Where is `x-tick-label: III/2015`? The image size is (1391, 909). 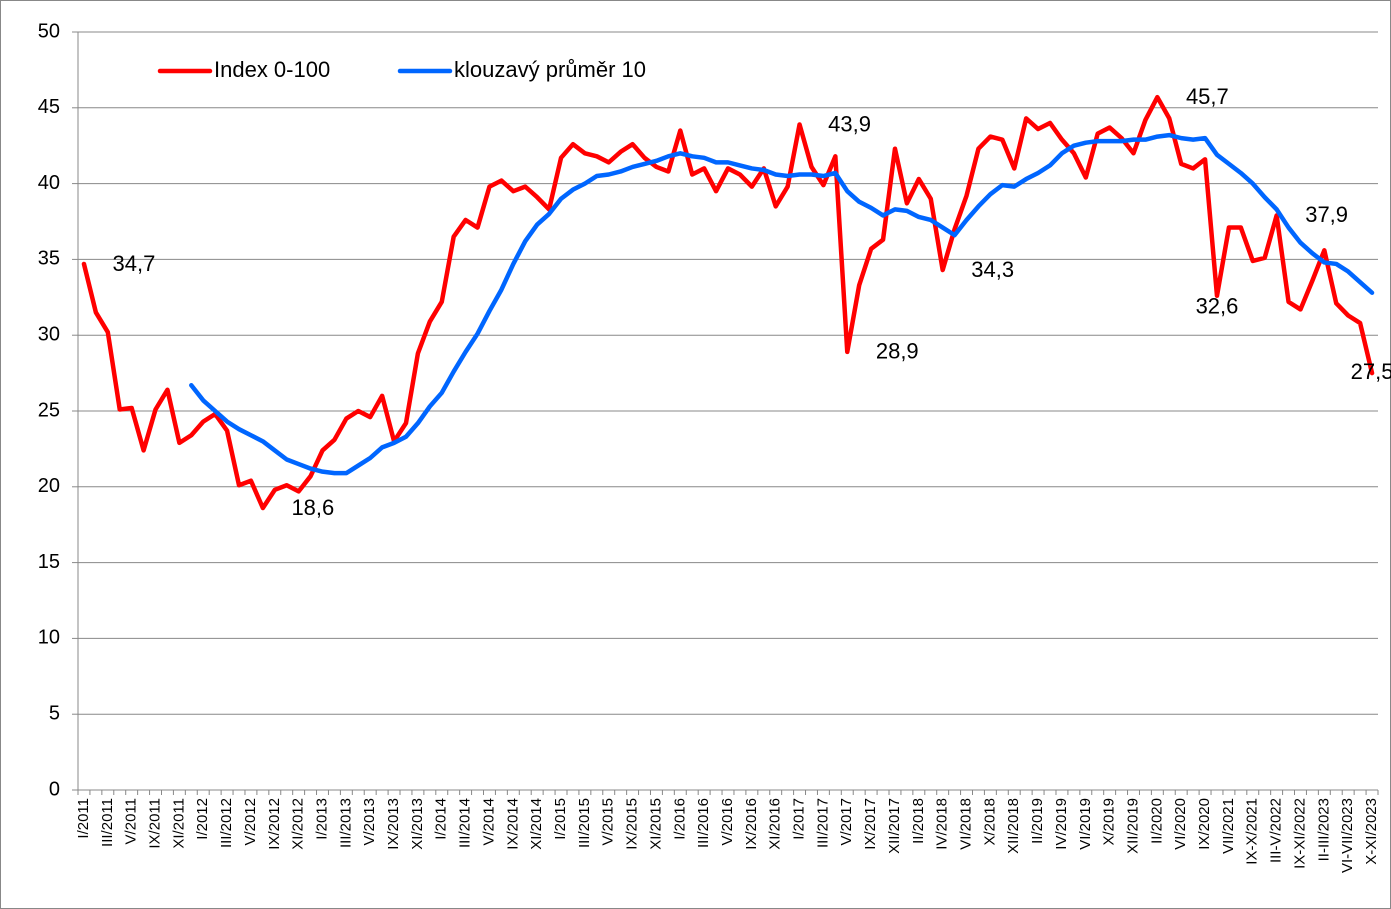 x-tick-label: III/2015 is located at coordinates (584, 823).